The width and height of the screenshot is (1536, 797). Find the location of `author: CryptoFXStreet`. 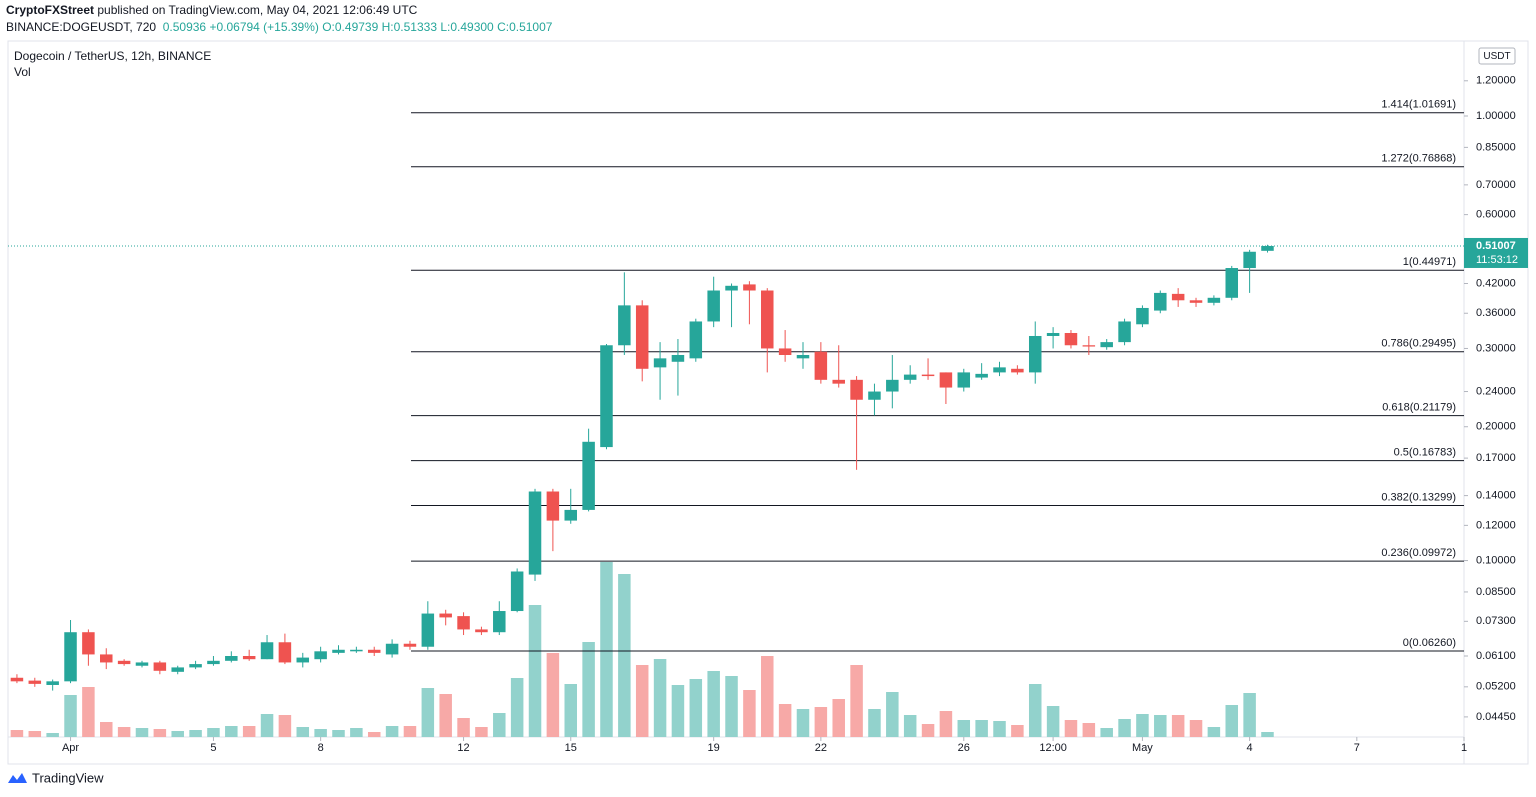

author: CryptoFXStreet is located at coordinates (50, 10).